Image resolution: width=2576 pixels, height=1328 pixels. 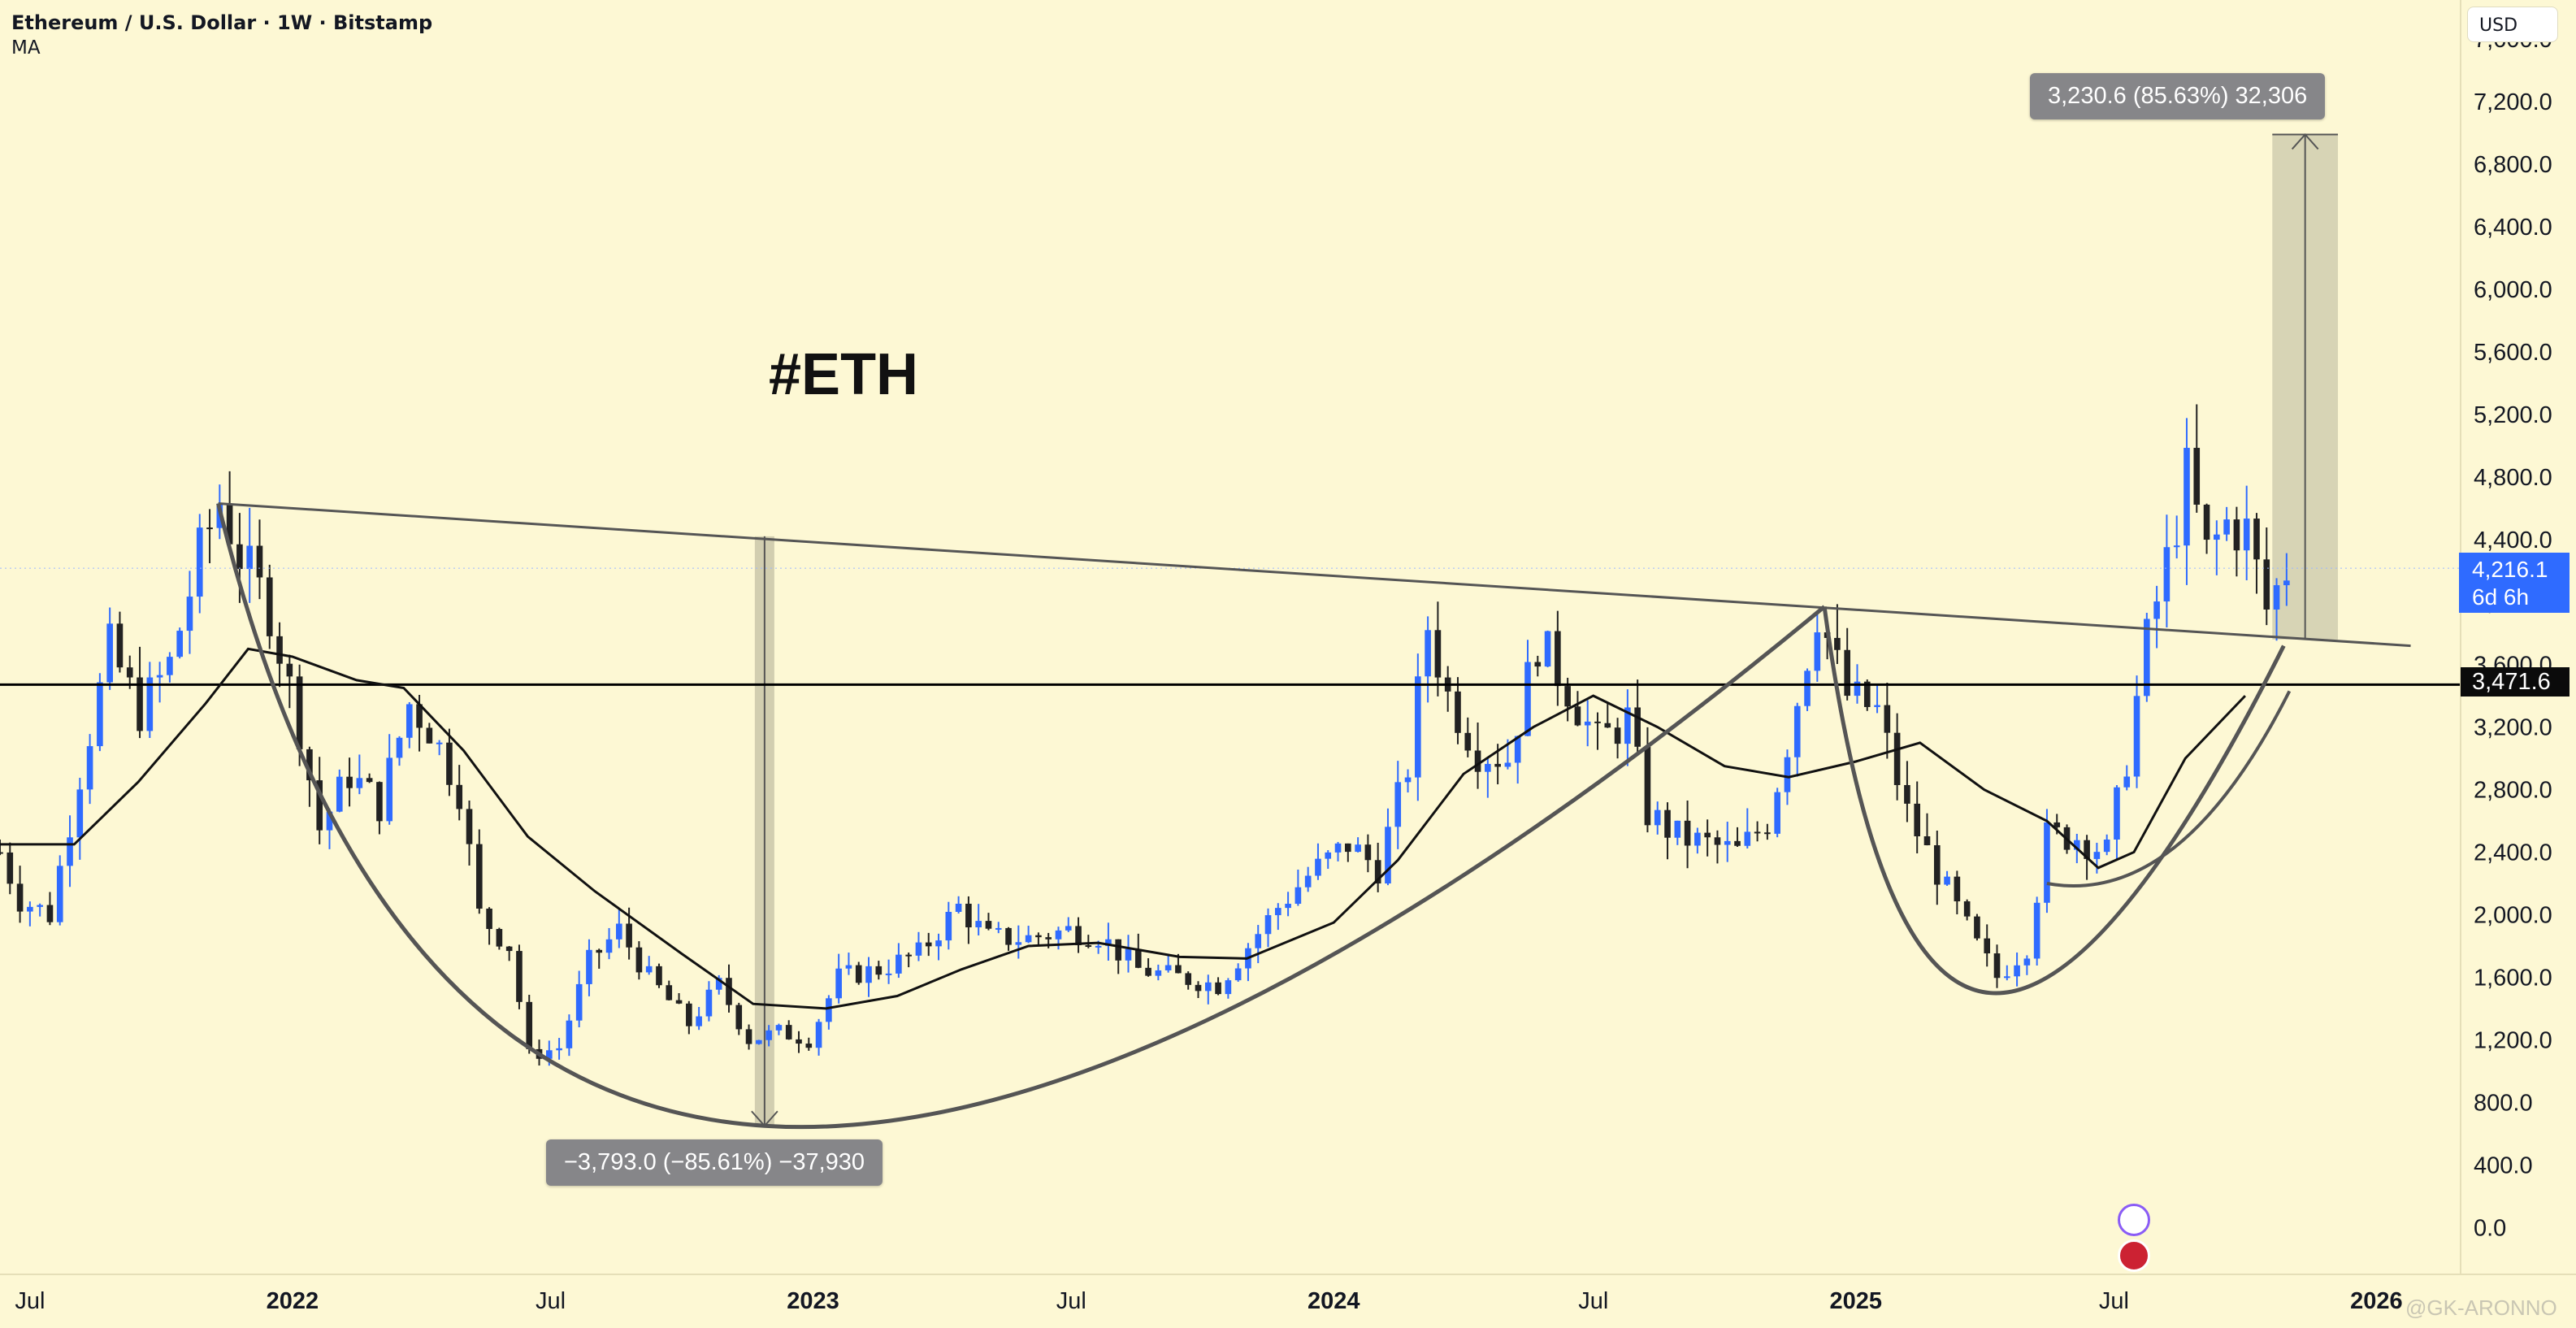 I want to click on y-tick-label: 6,000.0, so click(x=2513, y=290).